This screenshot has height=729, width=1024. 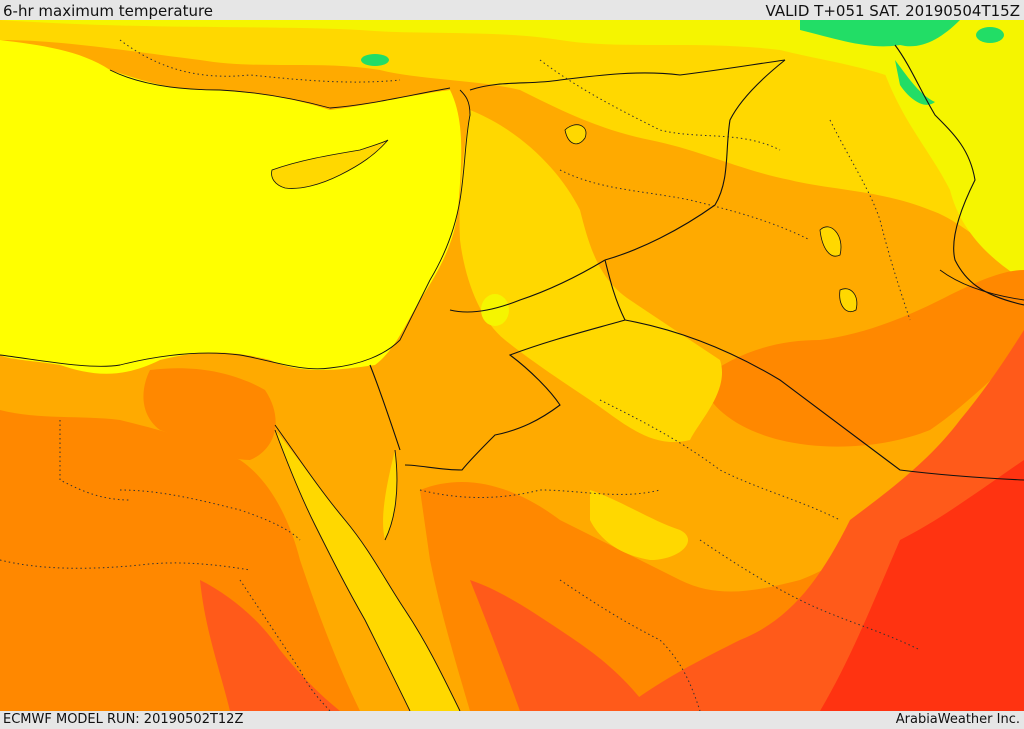 I want to click on credit-label: ArabiaWeather Inc., so click(x=957, y=719).